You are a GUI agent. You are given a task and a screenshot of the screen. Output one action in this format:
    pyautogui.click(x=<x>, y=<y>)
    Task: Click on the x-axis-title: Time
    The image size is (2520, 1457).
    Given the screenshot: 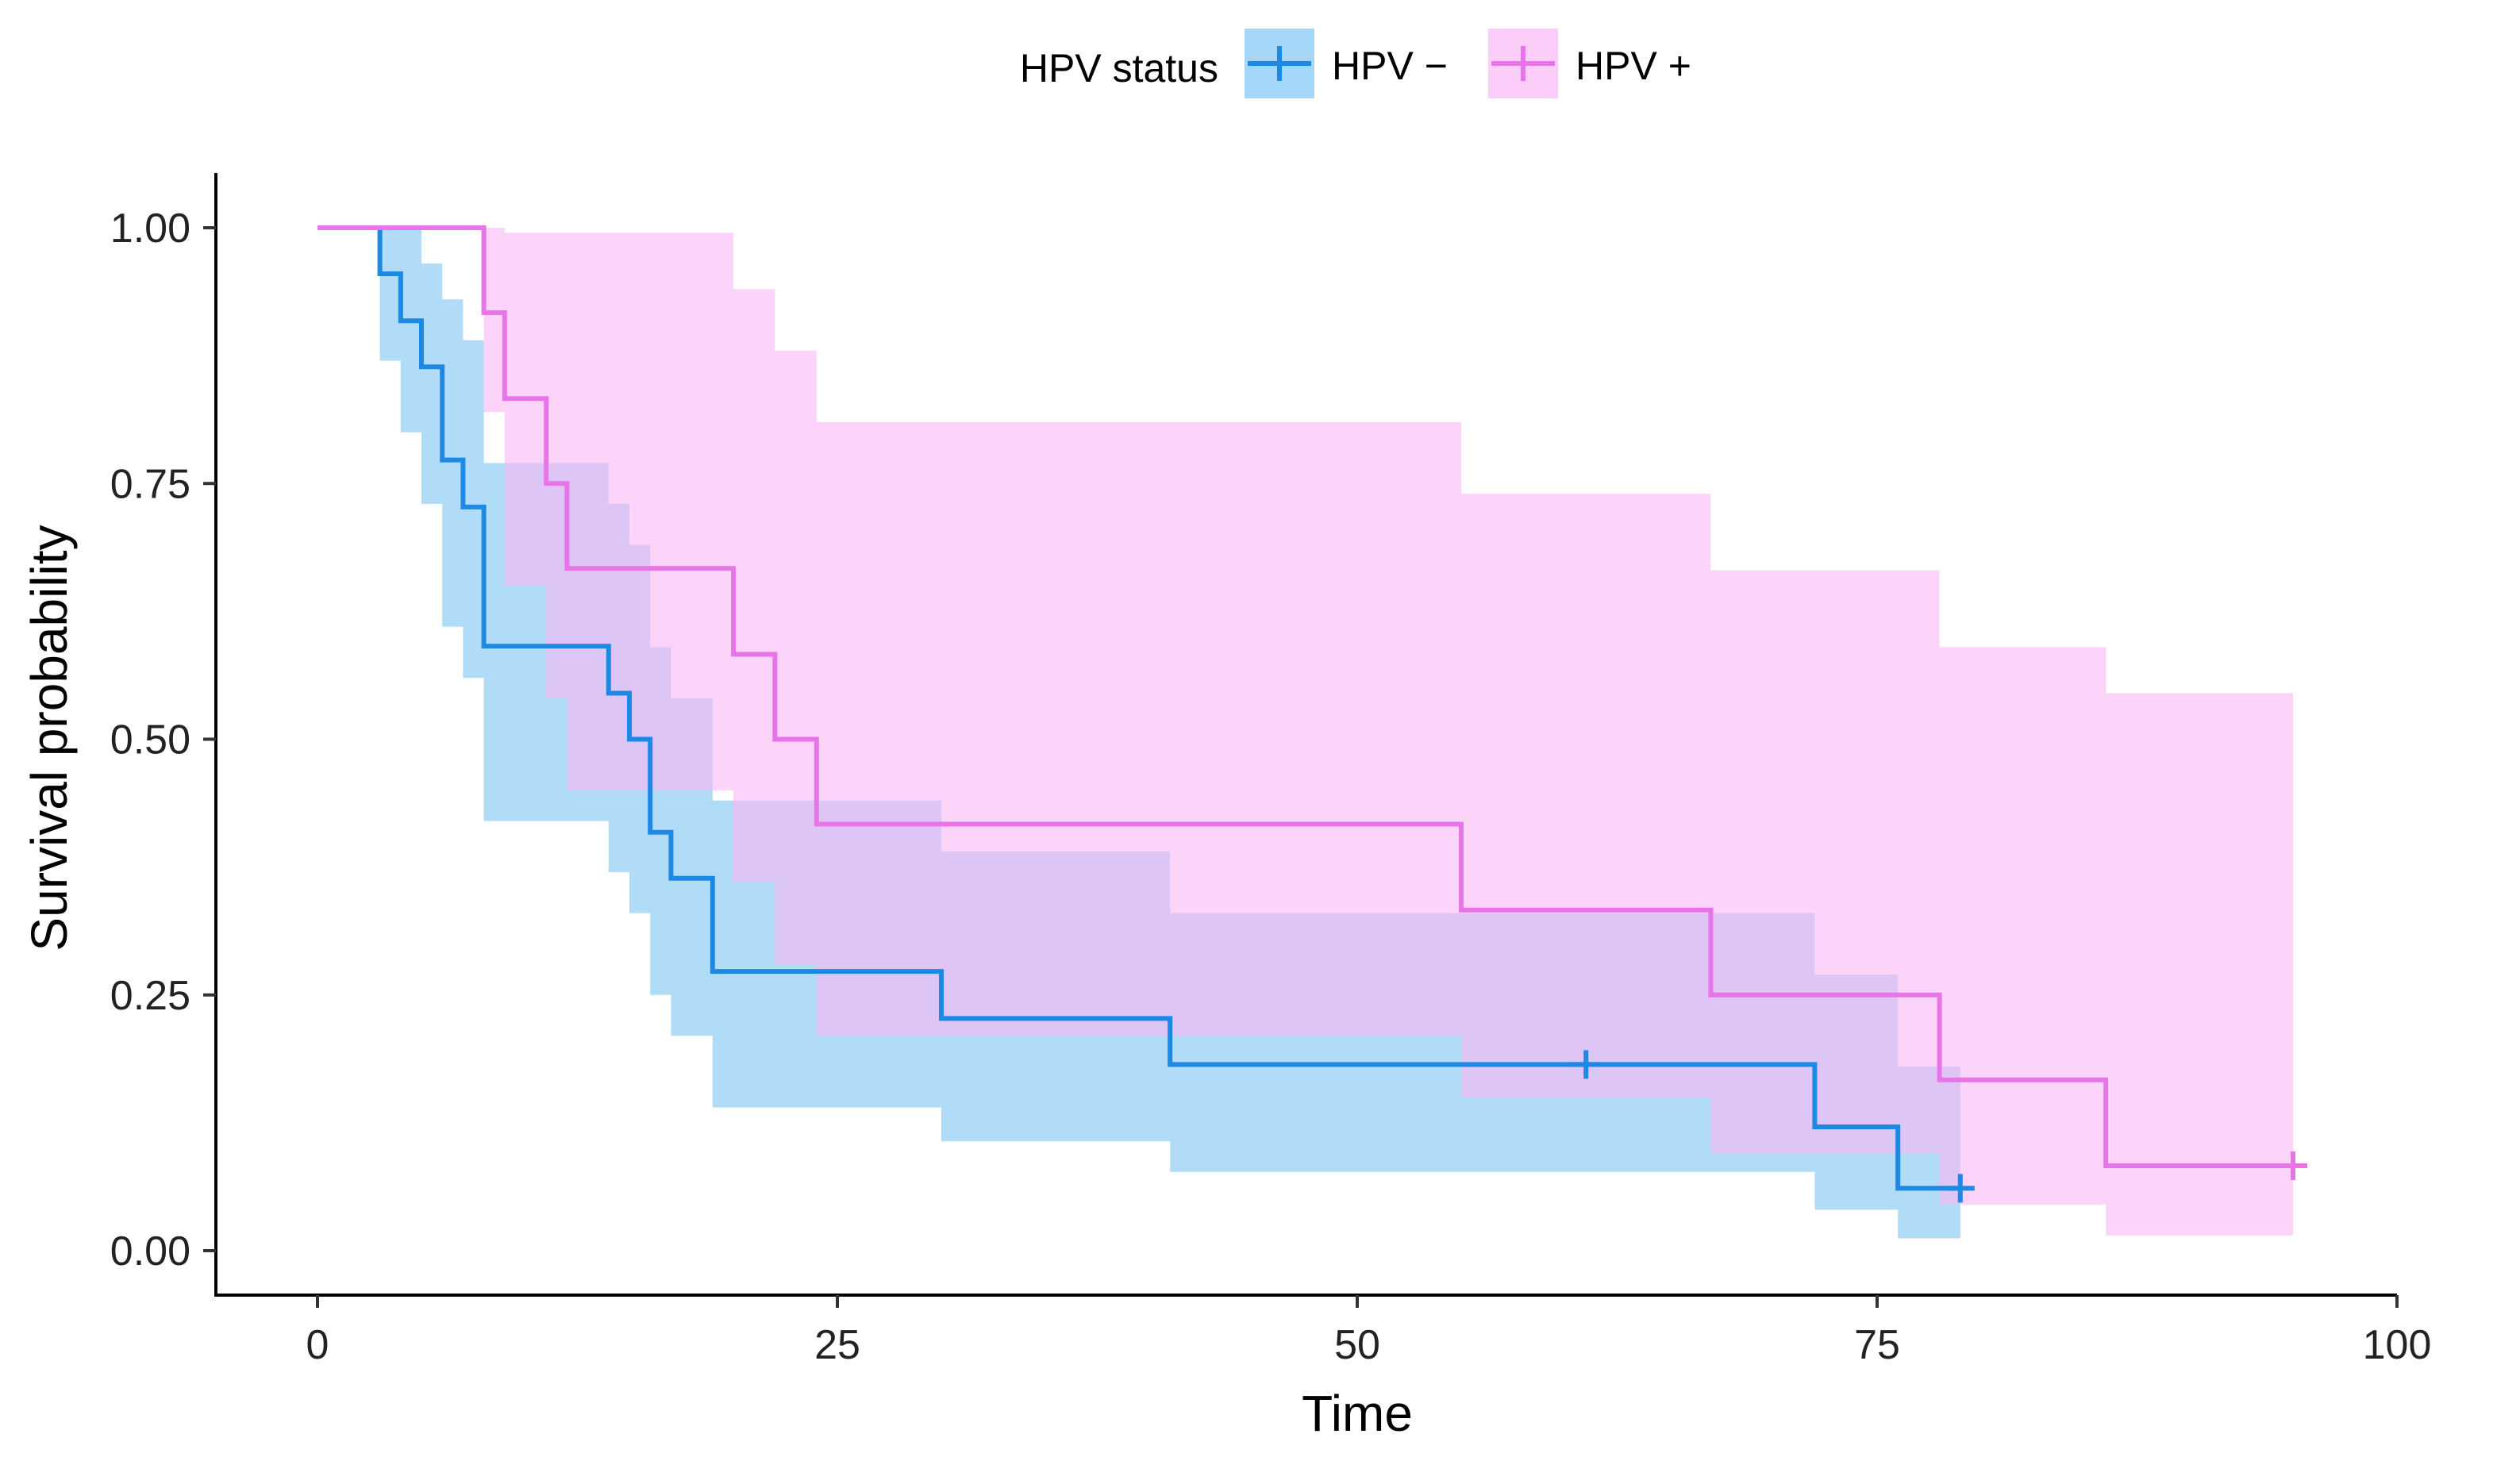 What is the action you would take?
    pyautogui.click(x=1357, y=1414)
    